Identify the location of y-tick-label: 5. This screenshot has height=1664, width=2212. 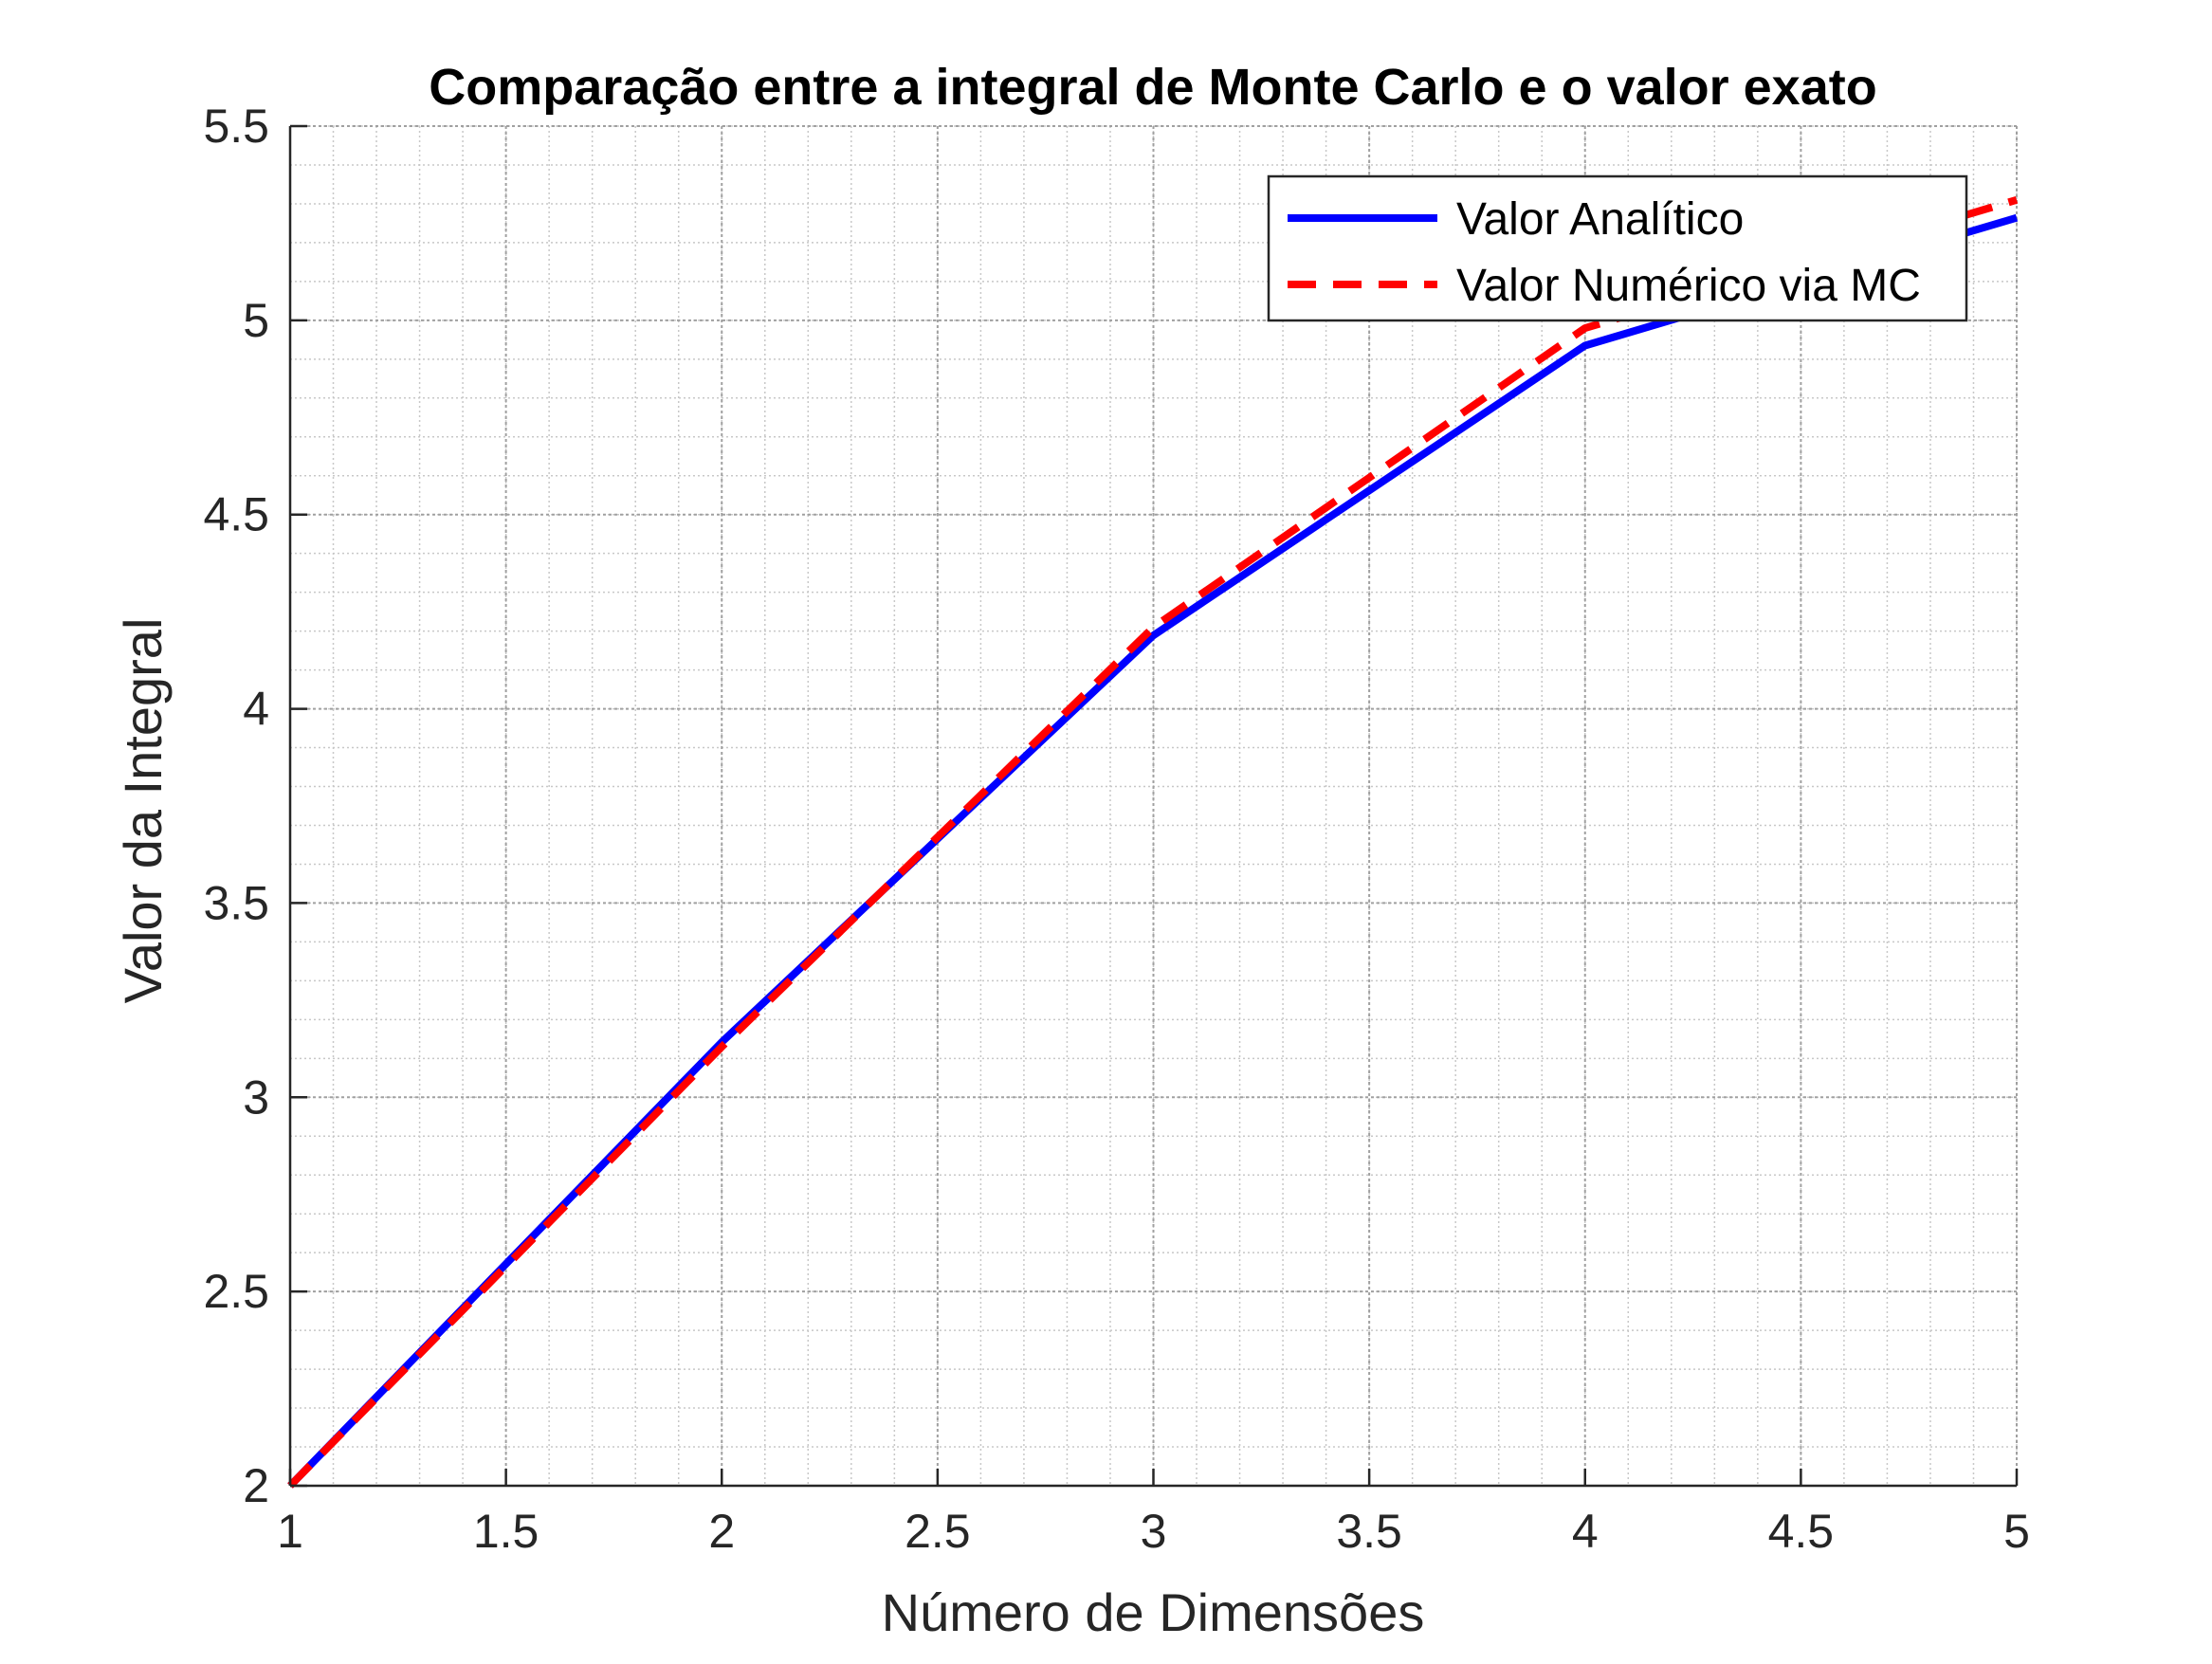
(256, 320).